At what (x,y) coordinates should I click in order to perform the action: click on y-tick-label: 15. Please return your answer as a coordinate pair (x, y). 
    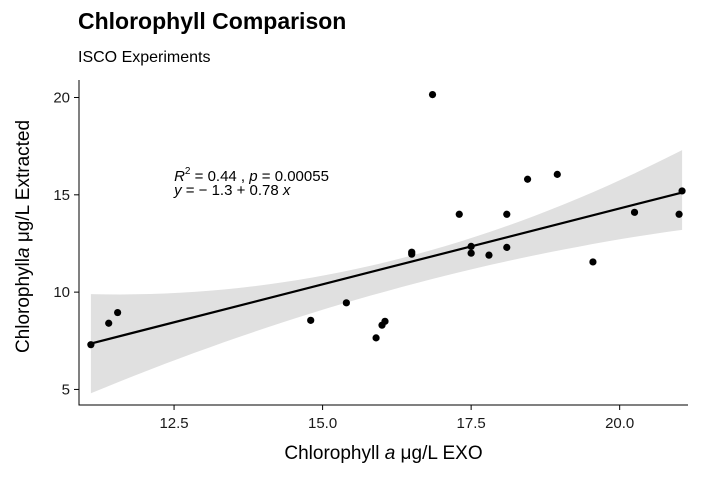
    Looking at the image, I should click on (61, 195).